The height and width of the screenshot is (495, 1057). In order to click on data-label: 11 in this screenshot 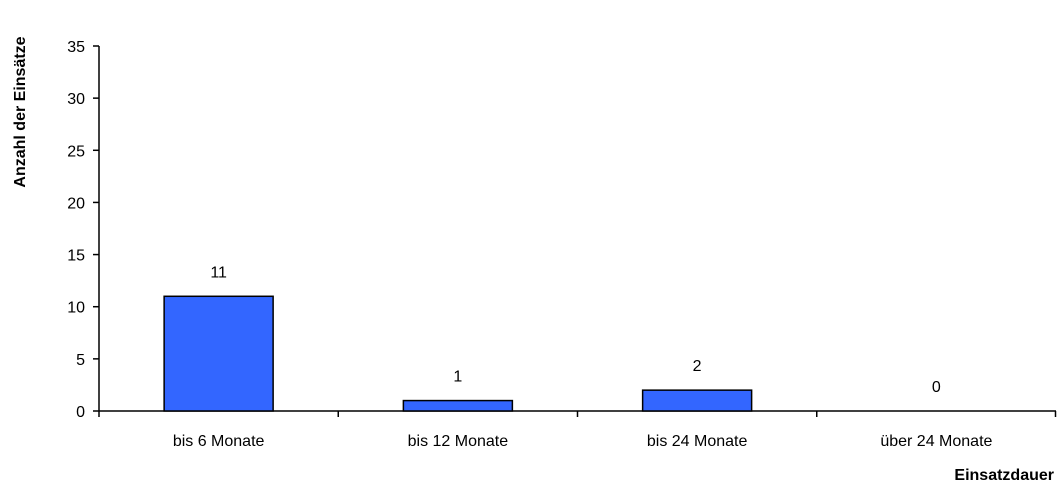, I will do `click(218, 272)`.